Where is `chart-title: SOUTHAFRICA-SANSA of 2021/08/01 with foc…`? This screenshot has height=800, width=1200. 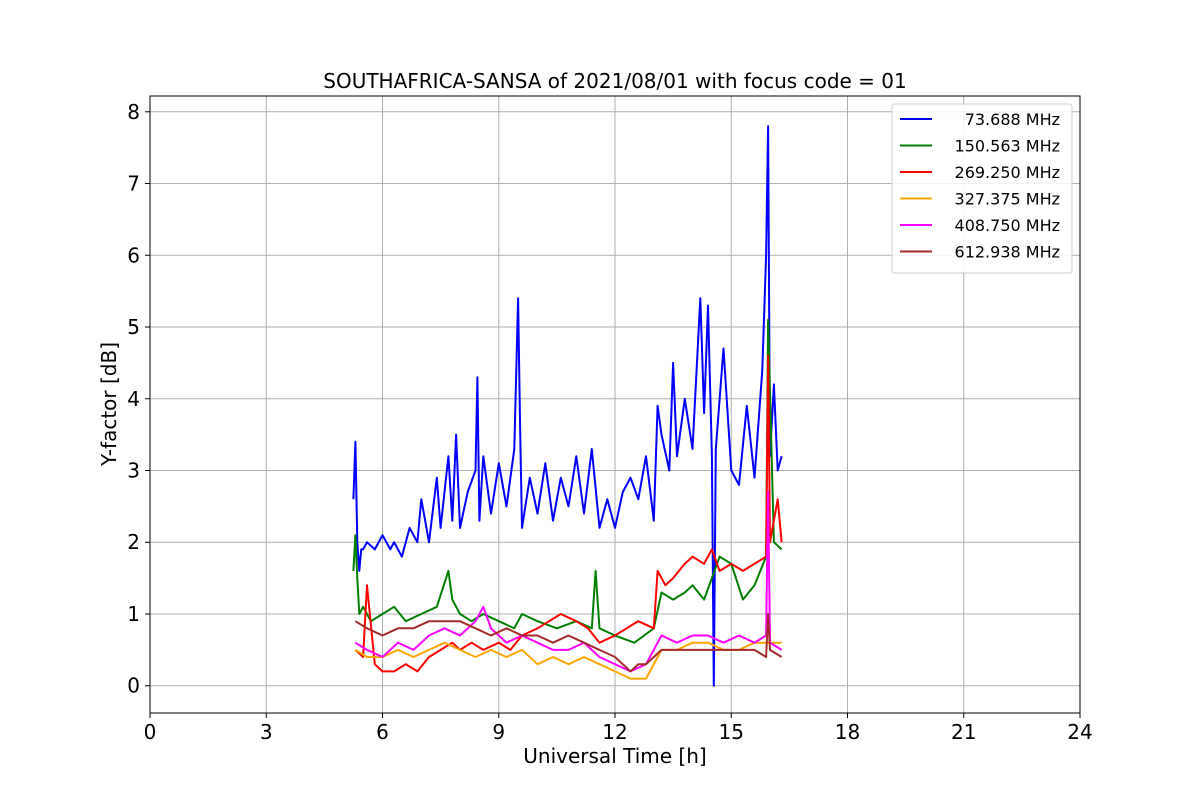 chart-title: SOUTHAFRICA-SANSA of 2021/08/01 with foc… is located at coordinates (615, 81).